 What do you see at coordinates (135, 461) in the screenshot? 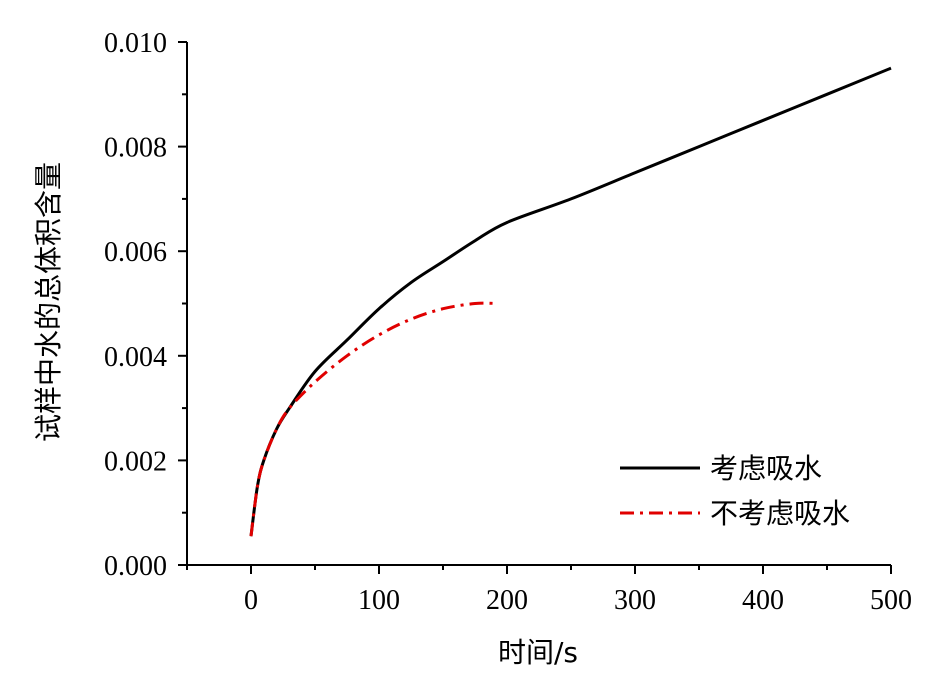
I see `y-tick-label: 0.002` at bounding box center [135, 461].